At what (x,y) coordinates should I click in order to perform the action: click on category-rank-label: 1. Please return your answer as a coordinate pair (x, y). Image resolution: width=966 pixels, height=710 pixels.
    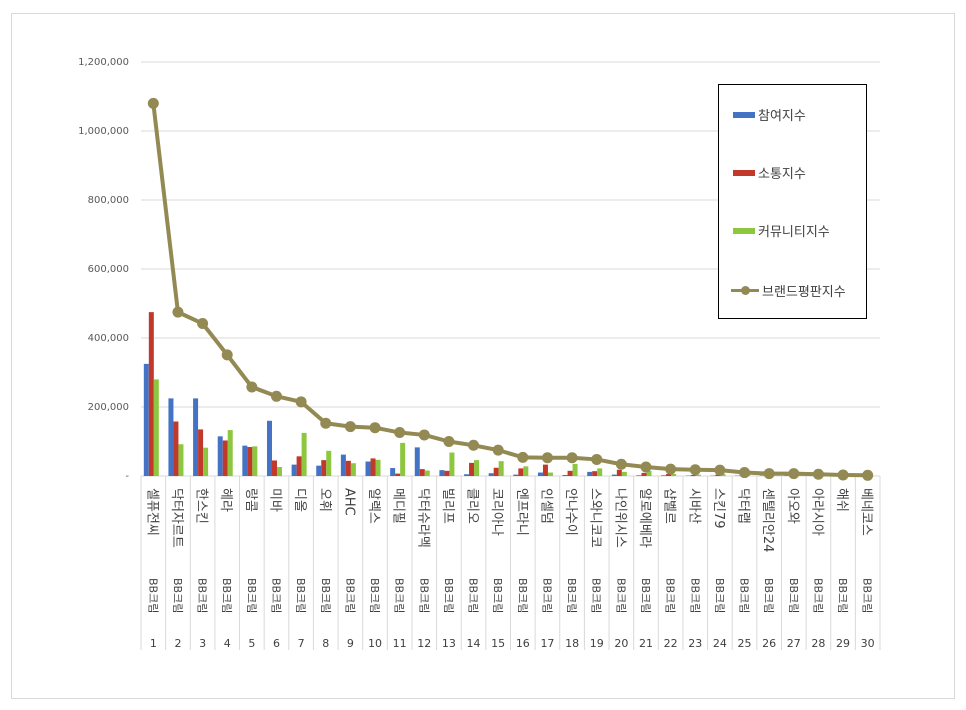
    Looking at the image, I should click on (153, 643).